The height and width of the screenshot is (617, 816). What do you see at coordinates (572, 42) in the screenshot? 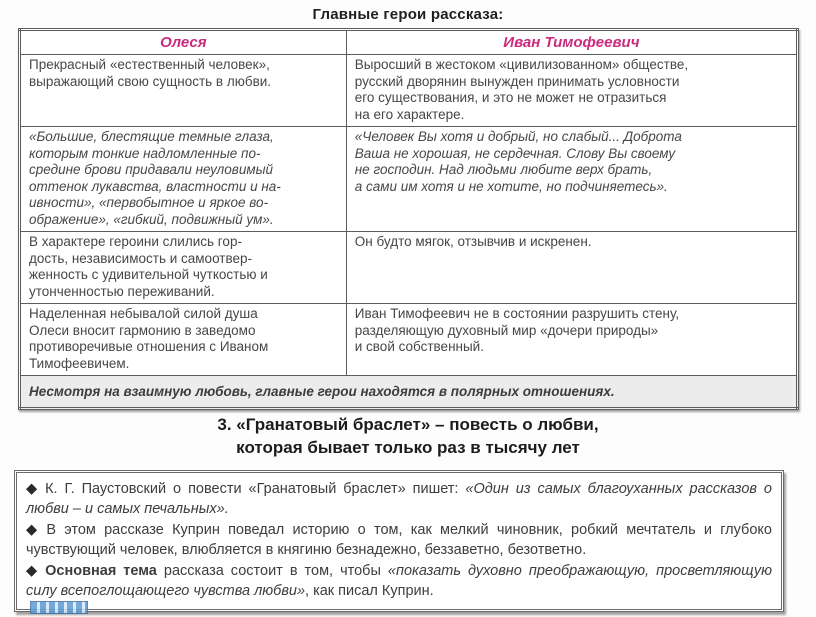
I see `column-header-ivan: Иван Тимофеевич` at bounding box center [572, 42].